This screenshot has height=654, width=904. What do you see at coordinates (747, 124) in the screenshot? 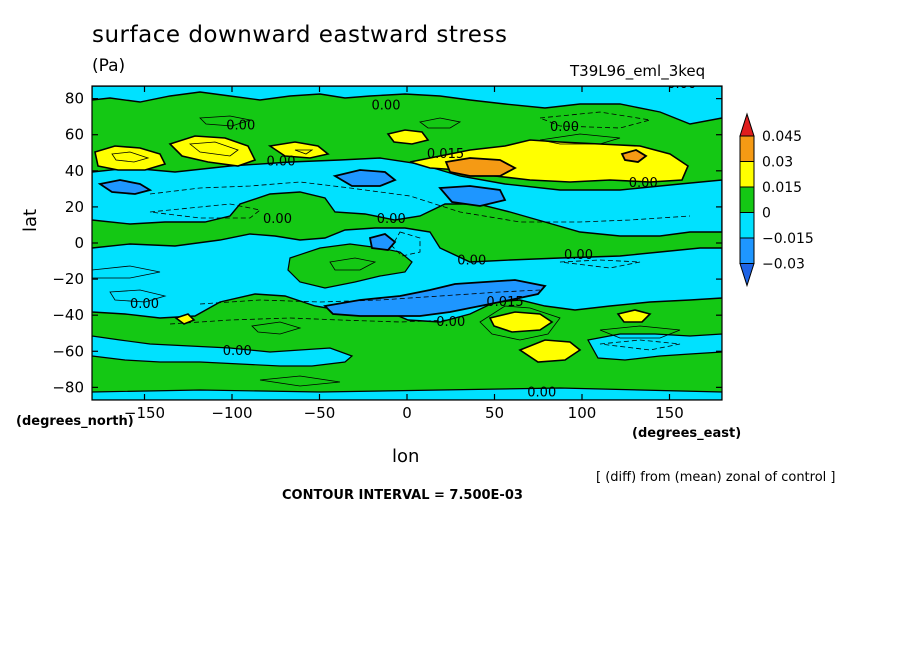
I see `colorbar-top-arrow` at bounding box center [747, 124].